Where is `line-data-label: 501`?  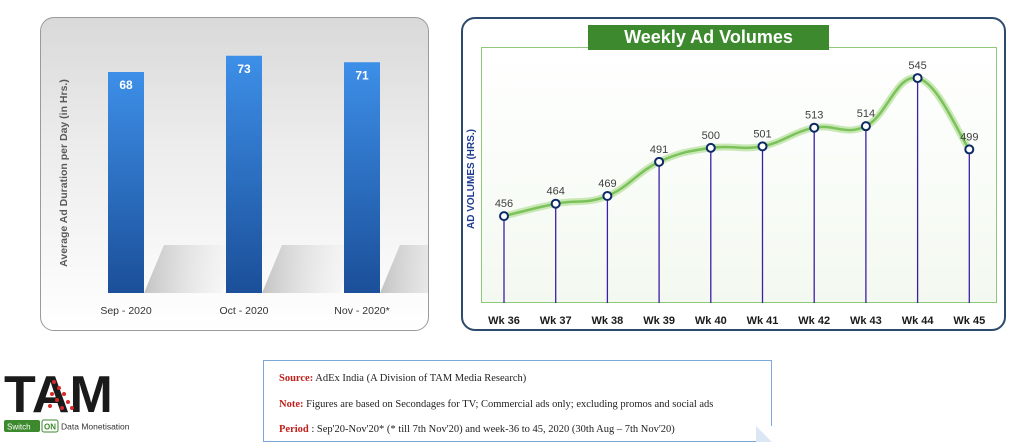
line-data-label: 501 is located at coordinates (762, 134).